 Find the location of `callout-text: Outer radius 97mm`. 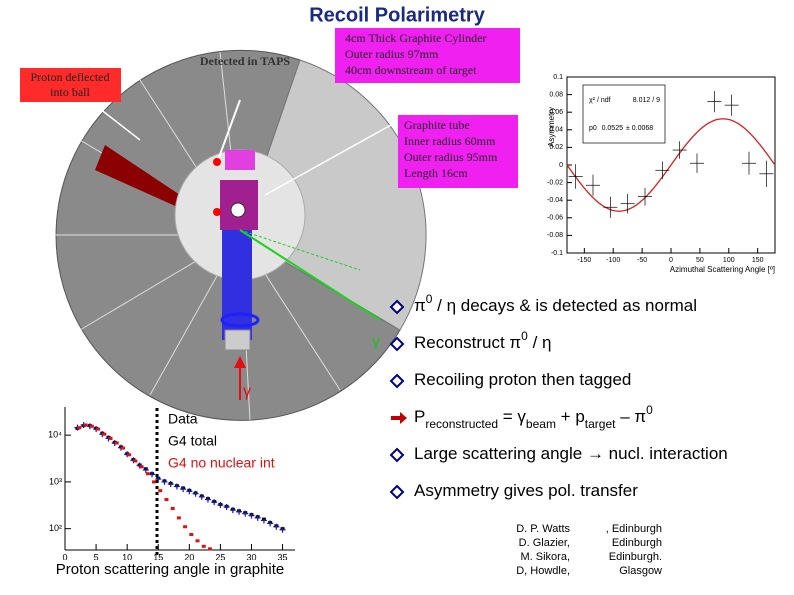

callout-text: Outer radius 97mm is located at coordinates (392, 54).